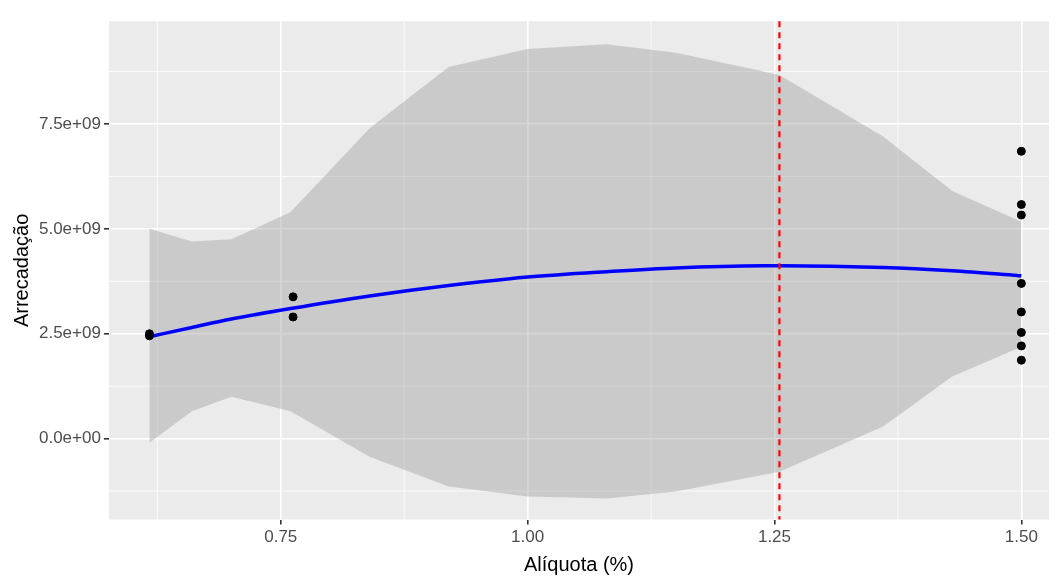 This screenshot has height=587, width=1062. Describe the element at coordinates (20, 270) in the screenshot. I see `y-axis-title: Arrecadação` at that location.